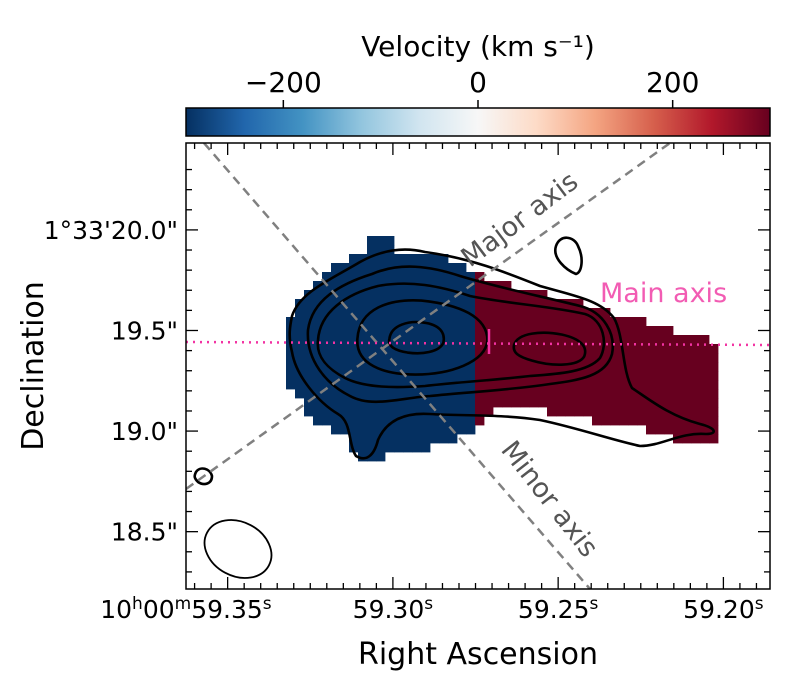 This screenshot has height=676, width=790. What do you see at coordinates (238, 549) in the screenshot?
I see `beam-ellipse` at bounding box center [238, 549].